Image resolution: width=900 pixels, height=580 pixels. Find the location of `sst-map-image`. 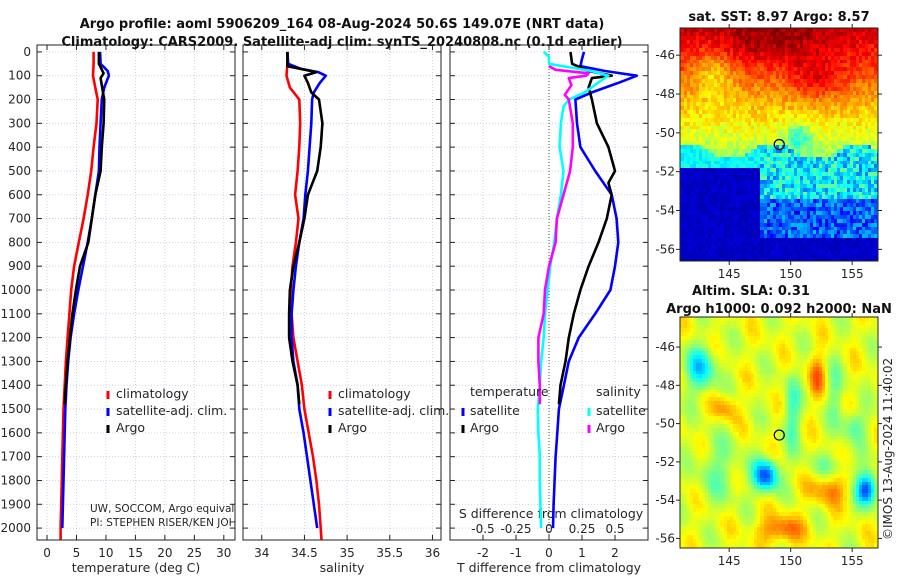

sst-map-image is located at coordinates (779, 144).